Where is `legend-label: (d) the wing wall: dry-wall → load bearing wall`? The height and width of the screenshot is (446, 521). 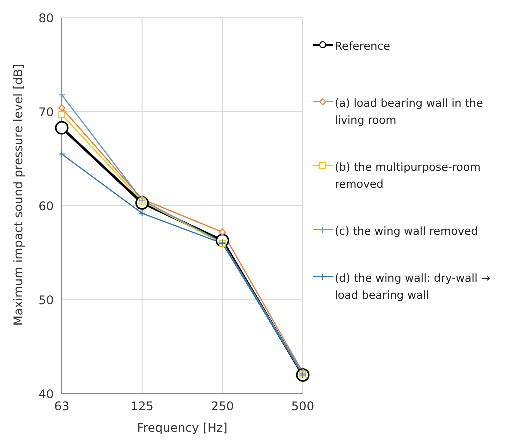
legend-label: (d) the wing wall: dry-wall → load bearing wall is located at coordinates (413, 287).